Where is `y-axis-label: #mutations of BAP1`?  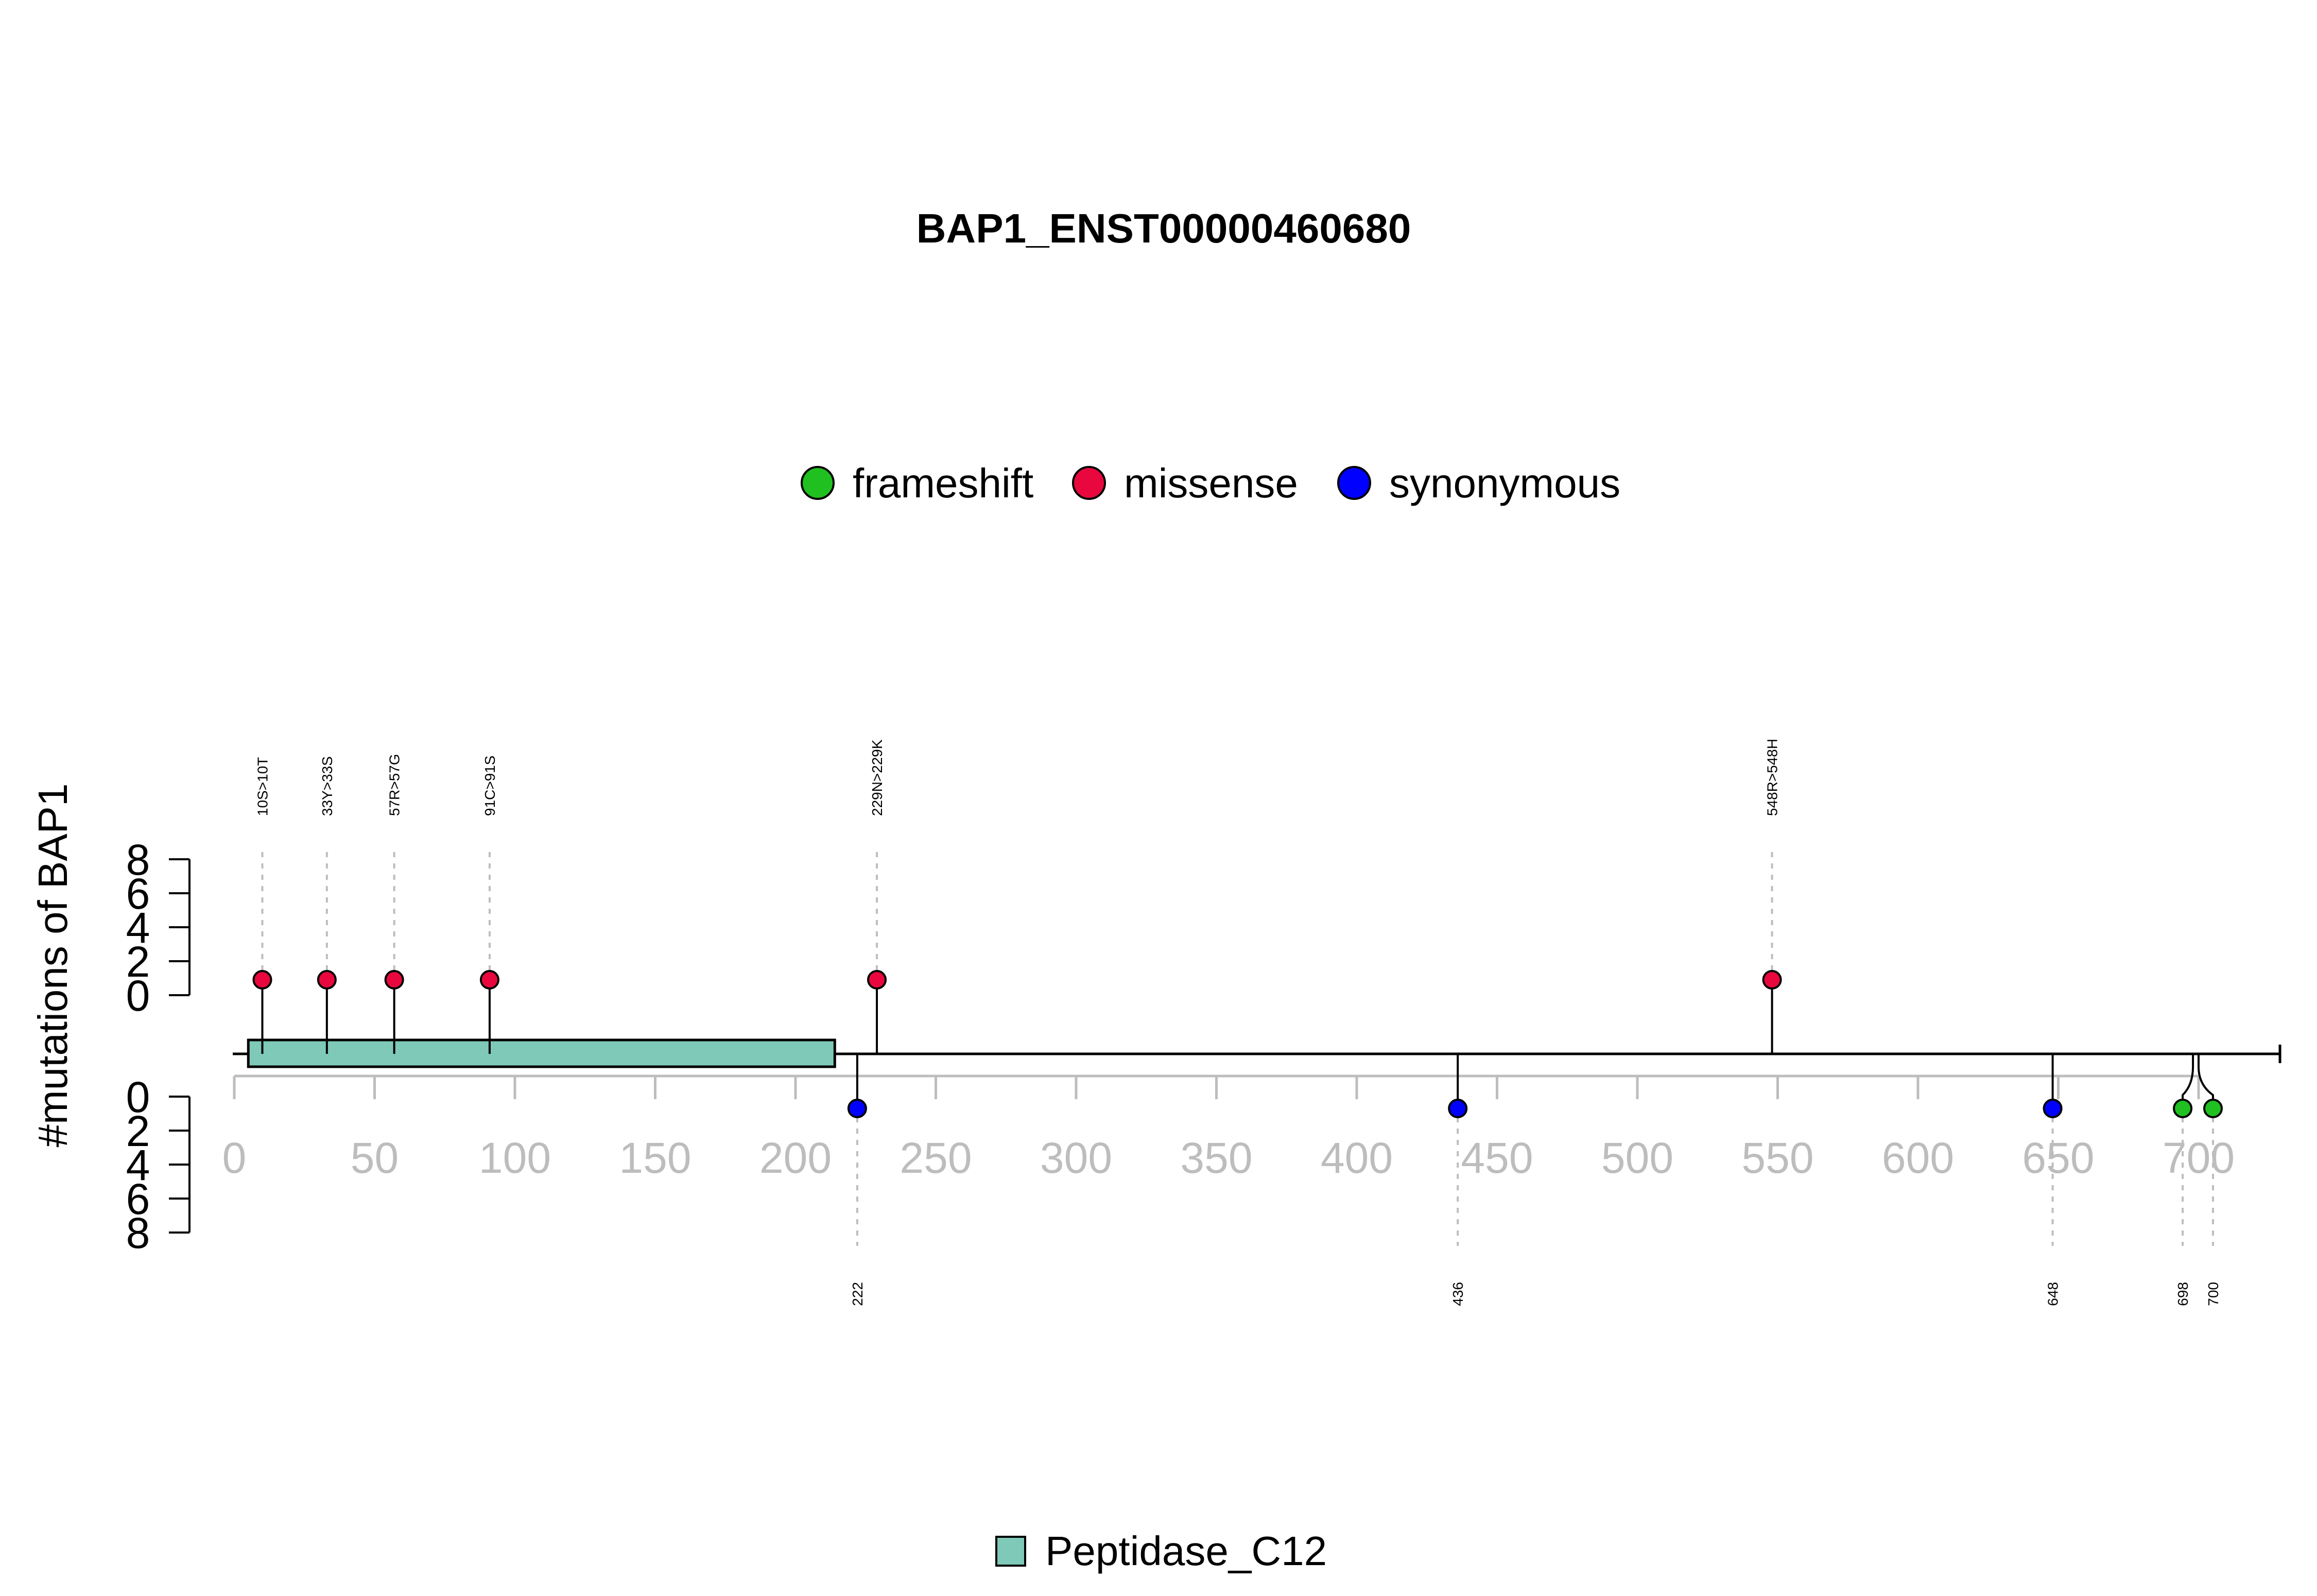
y-axis-label: #mutations of BAP1 is located at coordinates (53, 965).